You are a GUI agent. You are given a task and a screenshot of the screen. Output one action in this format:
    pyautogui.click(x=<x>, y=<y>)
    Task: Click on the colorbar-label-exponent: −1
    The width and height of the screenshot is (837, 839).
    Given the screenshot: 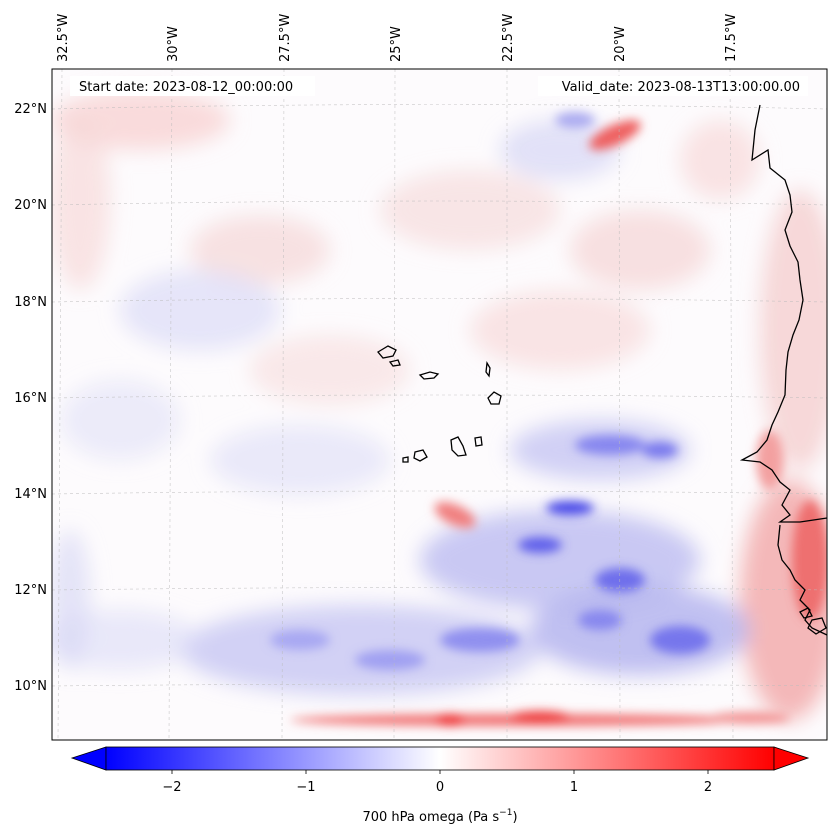 What is the action you would take?
    pyautogui.click(x=505, y=813)
    